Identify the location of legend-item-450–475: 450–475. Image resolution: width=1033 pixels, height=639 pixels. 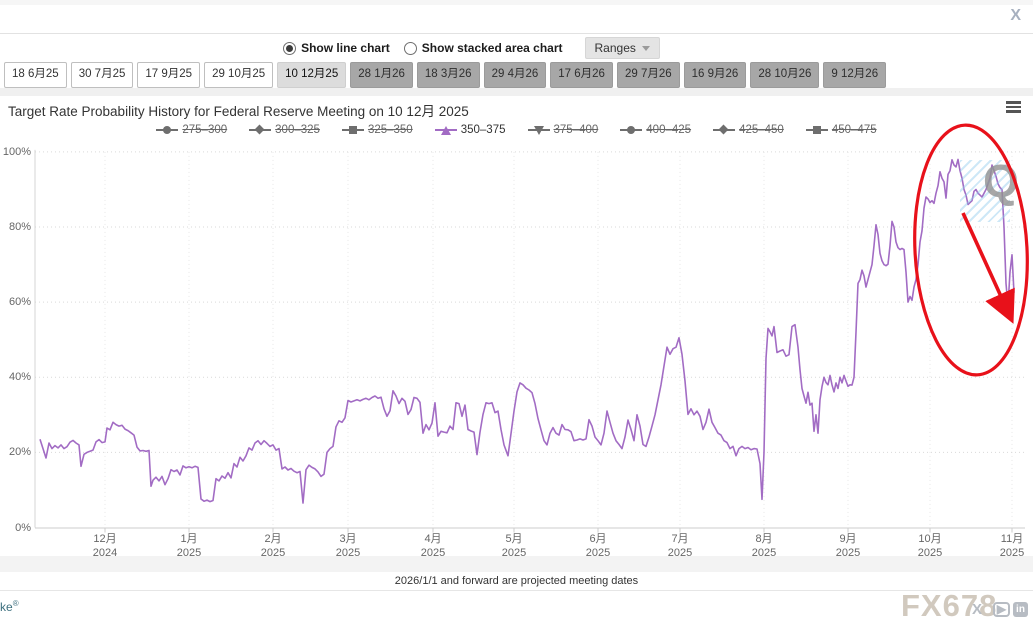
(841, 130).